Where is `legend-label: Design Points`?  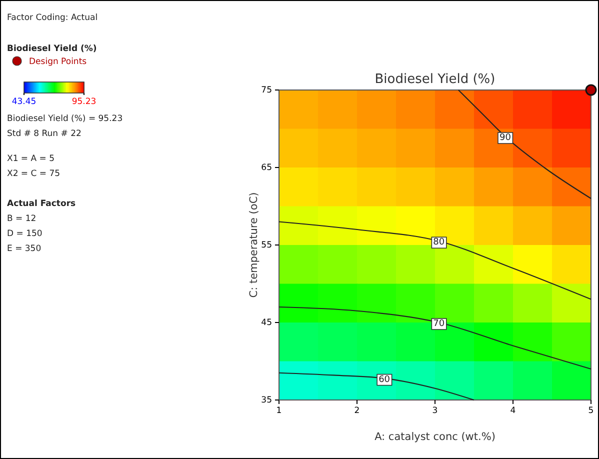 legend-label: Design Points is located at coordinates (58, 62).